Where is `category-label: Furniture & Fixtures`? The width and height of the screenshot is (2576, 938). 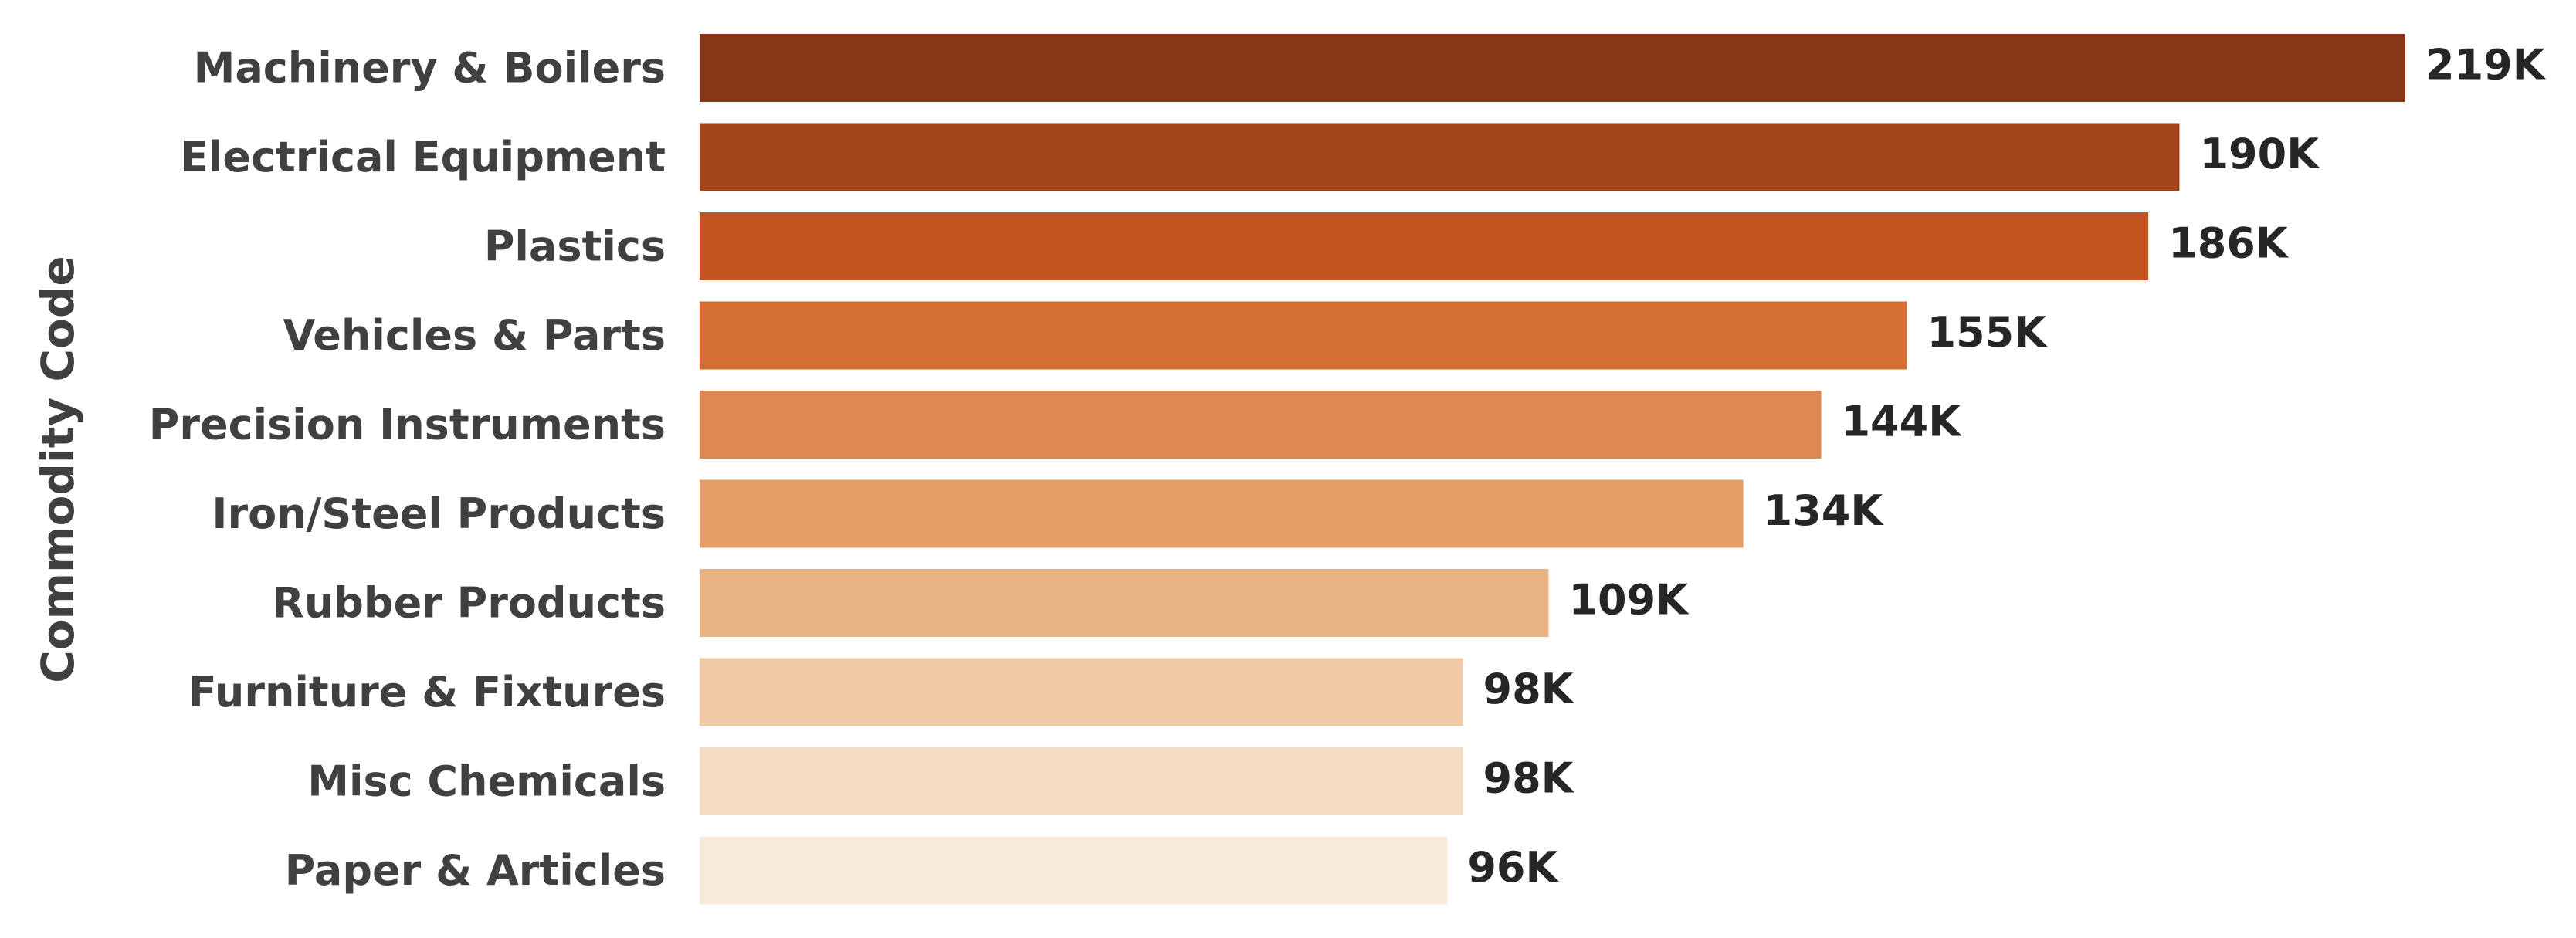 category-label: Furniture & Fixtures is located at coordinates (427, 692).